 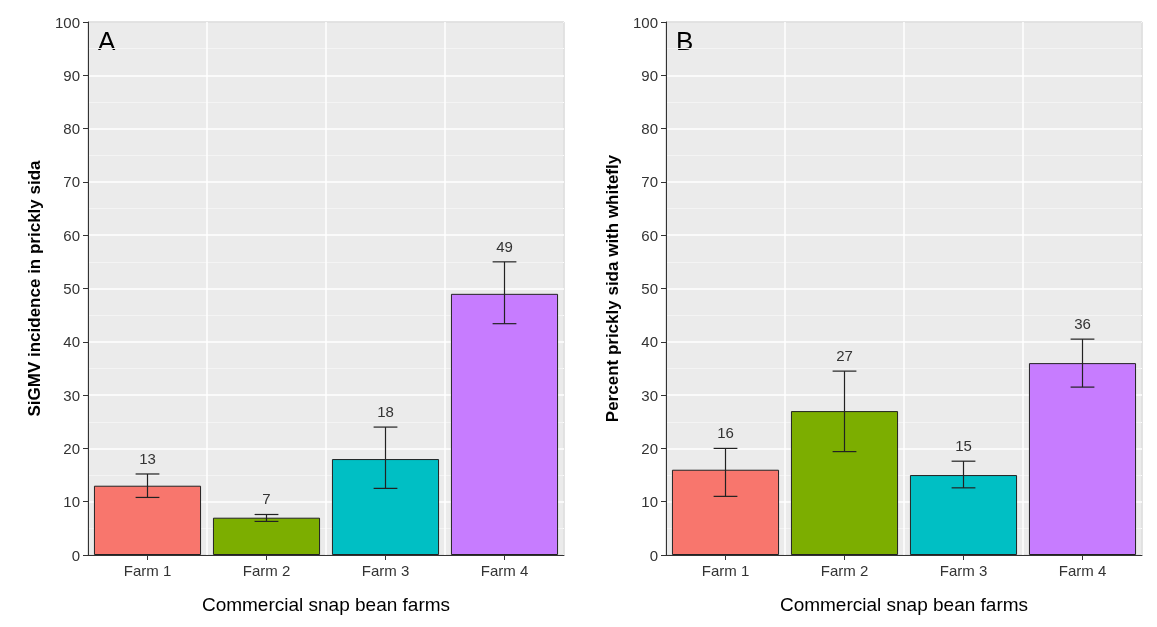 I want to click on data-label: 27, so click(x=844, y=356).